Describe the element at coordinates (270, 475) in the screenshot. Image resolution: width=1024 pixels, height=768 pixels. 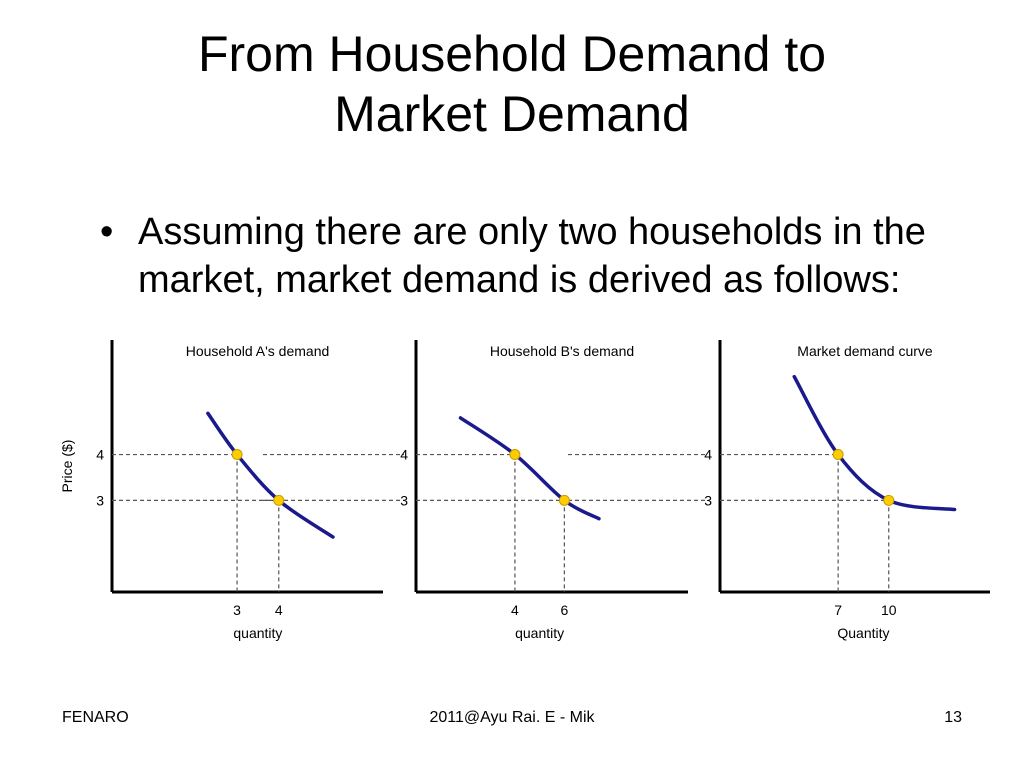
I see `chart-1-demand-curve` at that location.